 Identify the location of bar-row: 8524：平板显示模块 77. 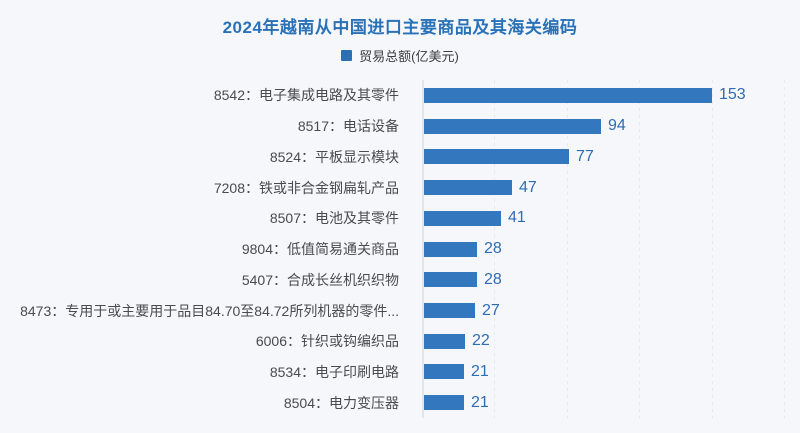
(400, 156).